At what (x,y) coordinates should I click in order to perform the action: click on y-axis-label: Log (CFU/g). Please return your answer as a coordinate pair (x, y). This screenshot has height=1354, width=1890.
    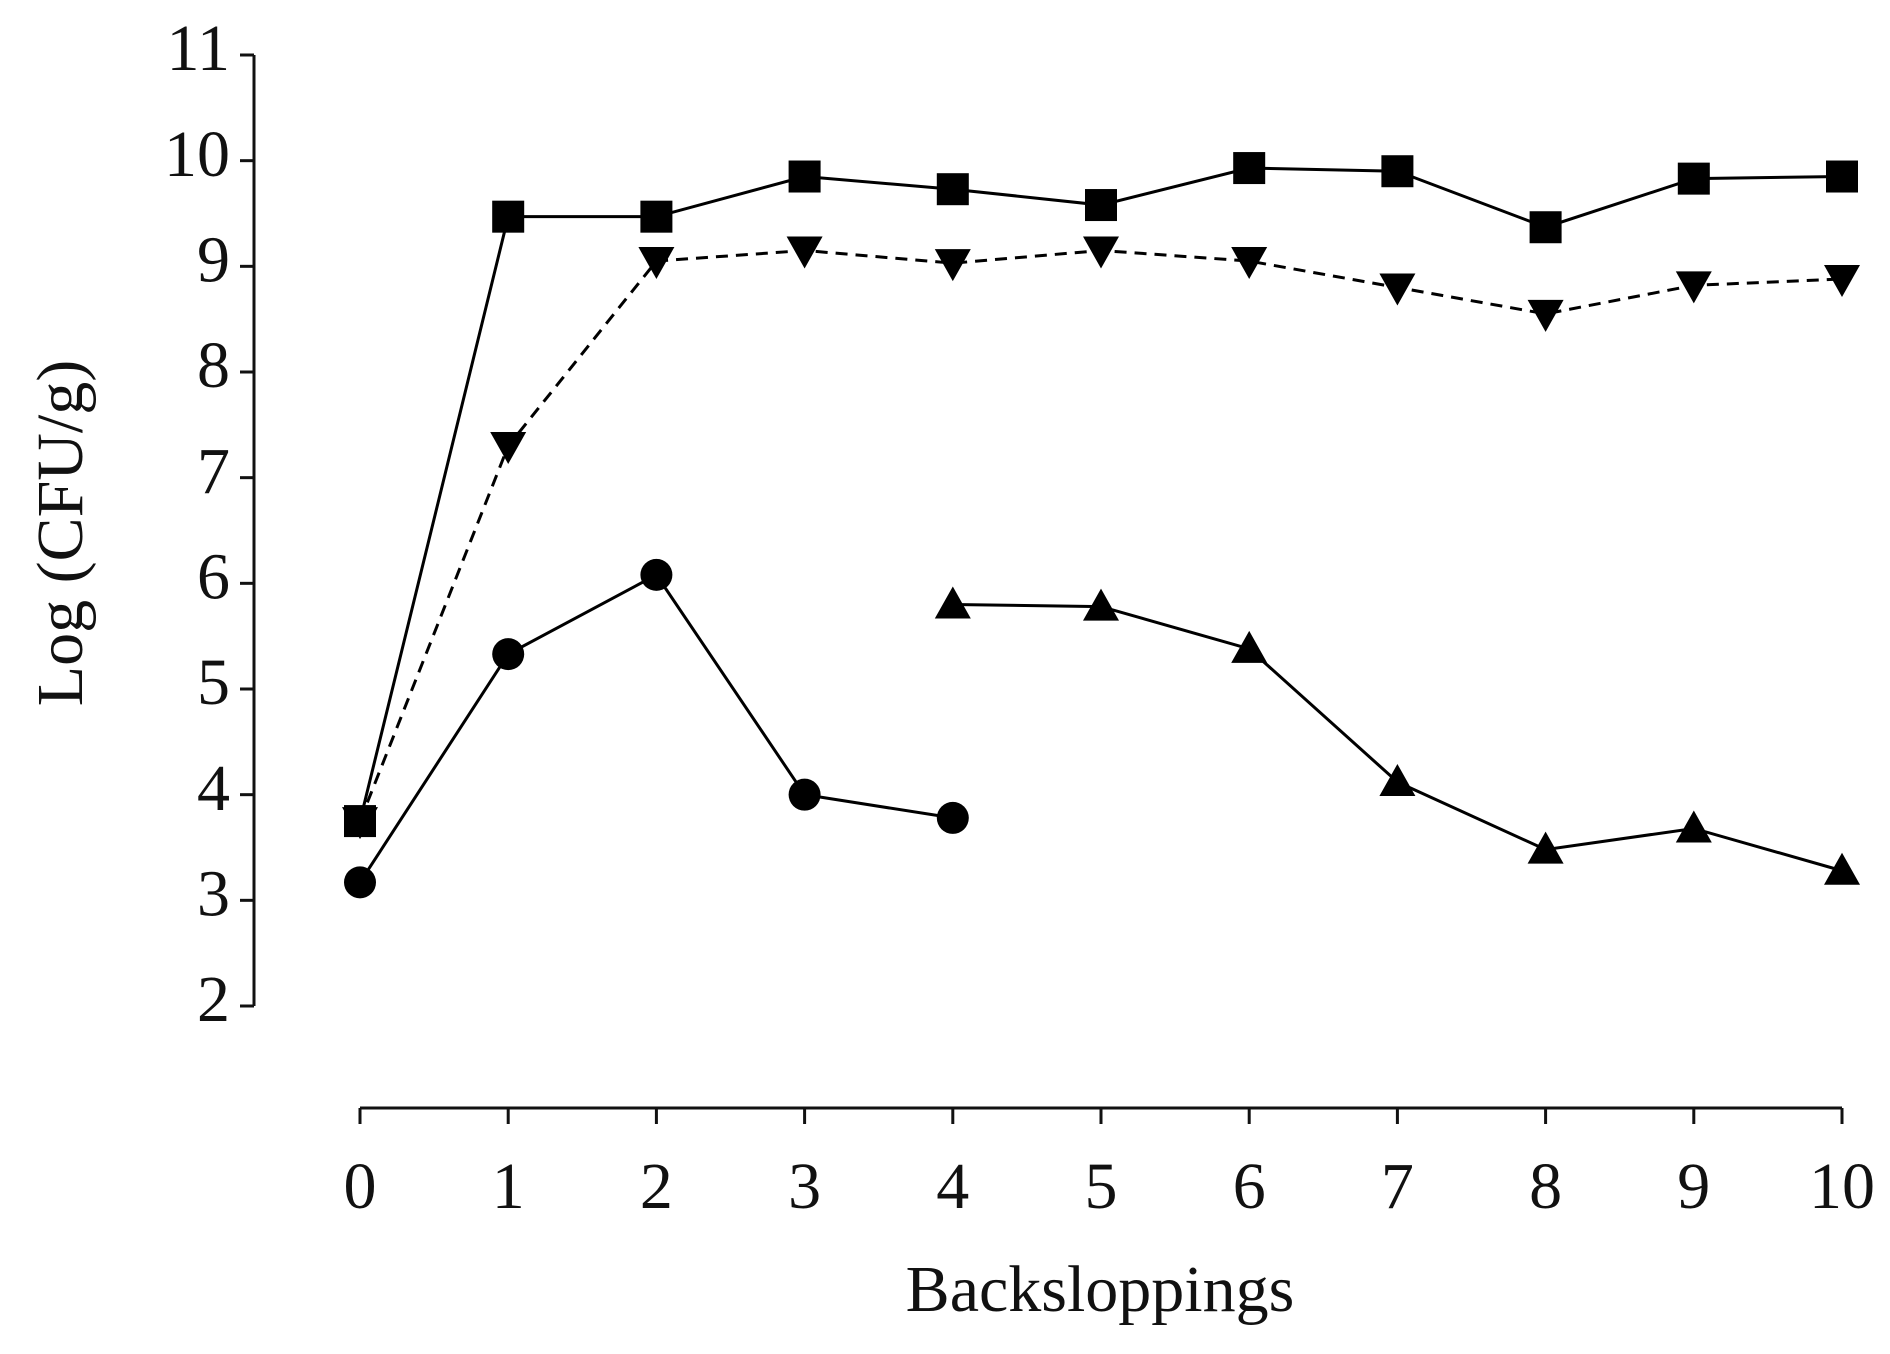
    Looking at the image, I should click on (60, 533).